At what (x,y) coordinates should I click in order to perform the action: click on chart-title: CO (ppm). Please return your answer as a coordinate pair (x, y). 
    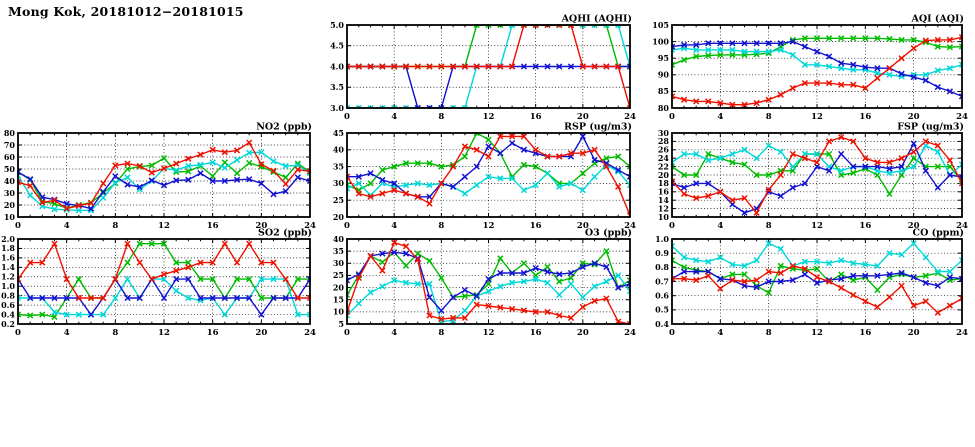
    Looking at the image, I should click on (938, 233).